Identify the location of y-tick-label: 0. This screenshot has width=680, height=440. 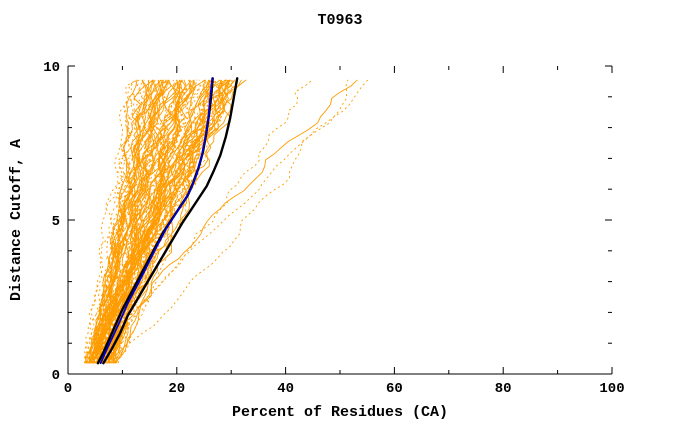
(56, 376).